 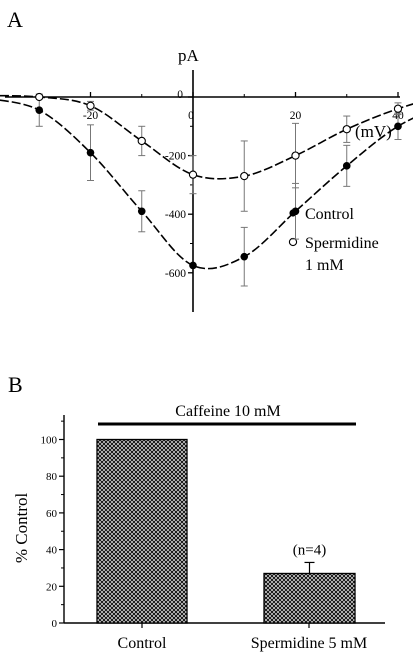 What do you see at coordinates (324, 265) in the screenshot?
I see `legend-spermidine-label-line2: 1 mM` at bounding box center [324, 265].